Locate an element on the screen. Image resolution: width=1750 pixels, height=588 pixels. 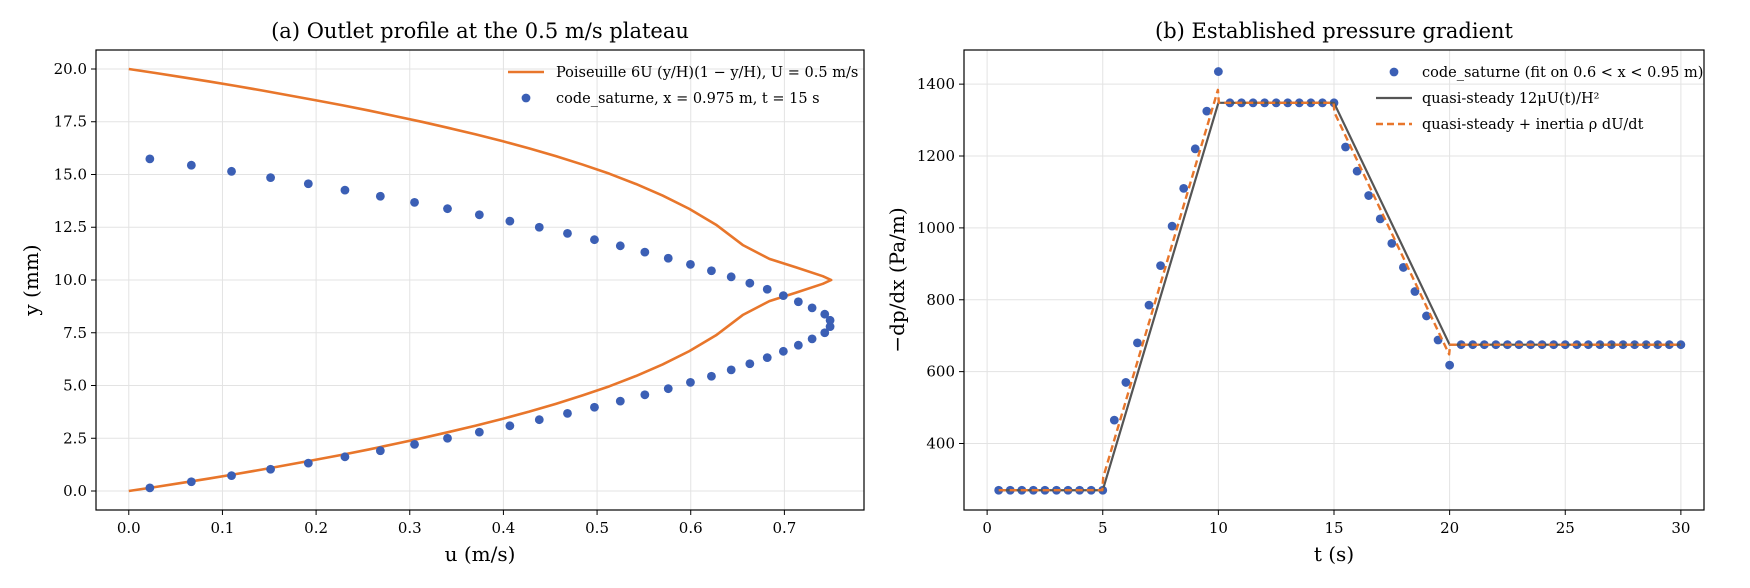
panel-b-ytick-label: 1400 is located at coordinates (936, 84).